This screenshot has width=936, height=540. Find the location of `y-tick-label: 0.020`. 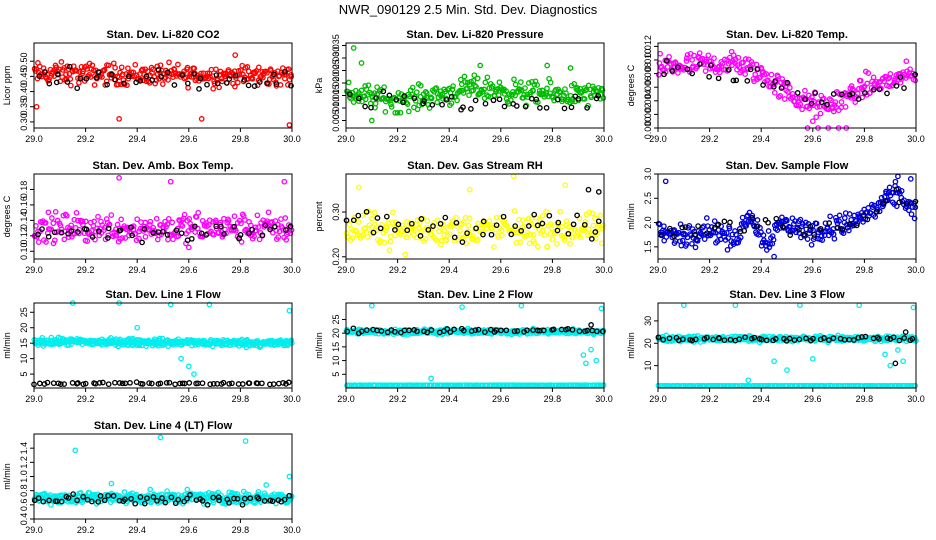

y-tick-label: 0.020 is located at coordinates (336, 83).